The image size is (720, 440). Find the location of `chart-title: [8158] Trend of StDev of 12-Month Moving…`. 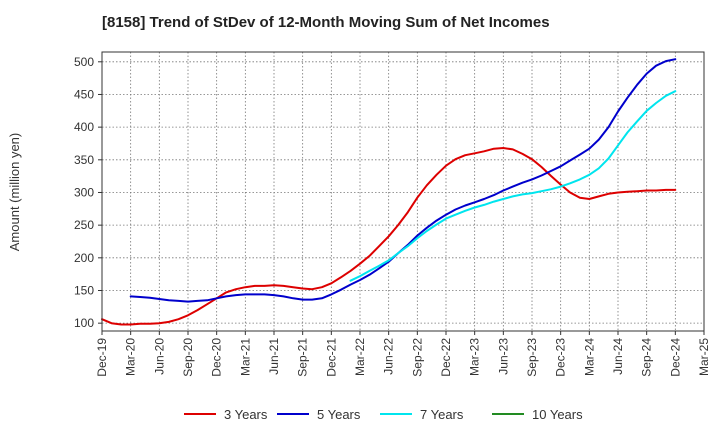

chart-title: [8158] Trend of StDev of 12-Month Moving… is located at coordinates (326, 22).